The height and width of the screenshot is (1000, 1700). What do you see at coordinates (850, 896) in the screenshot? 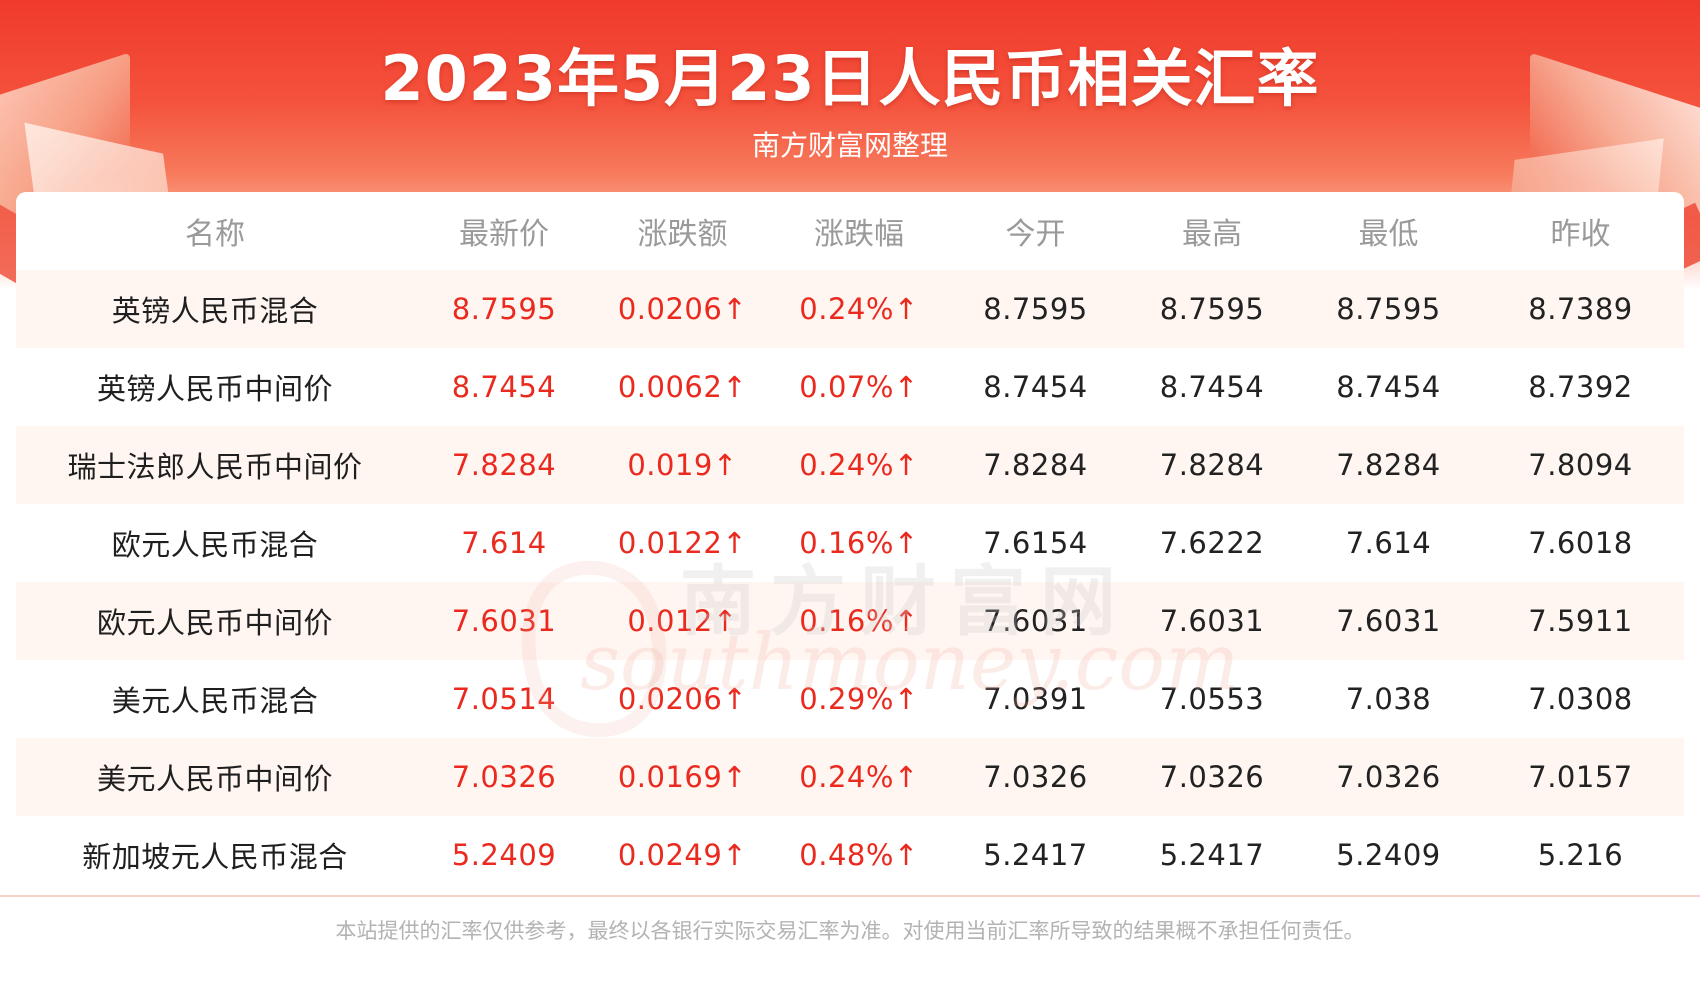
I see `footer-divider` at bounding box center [850, 896].